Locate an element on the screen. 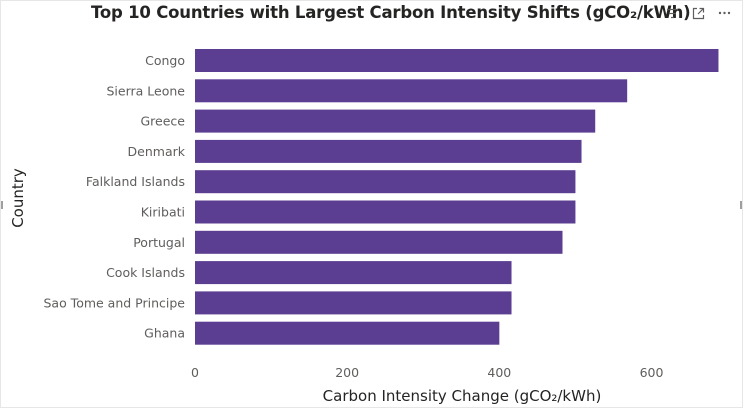 This screenshot has width=744, height=409. resize-handle-right is located at coordinates (741, 205).